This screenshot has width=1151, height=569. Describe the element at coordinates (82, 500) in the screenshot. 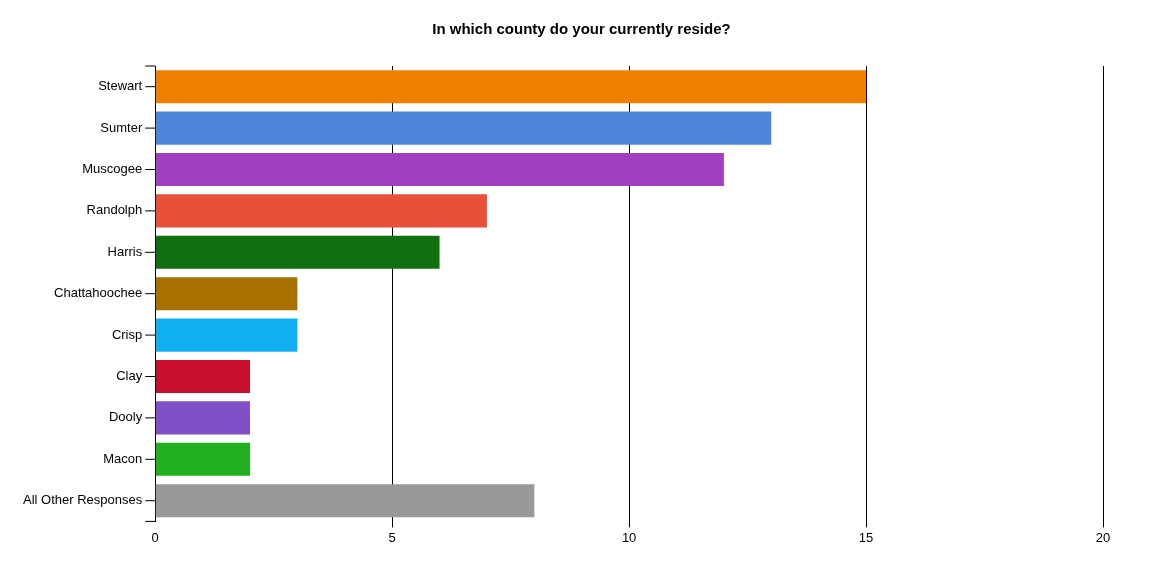

I see `y-tick-label: All Other Responses` at that location.